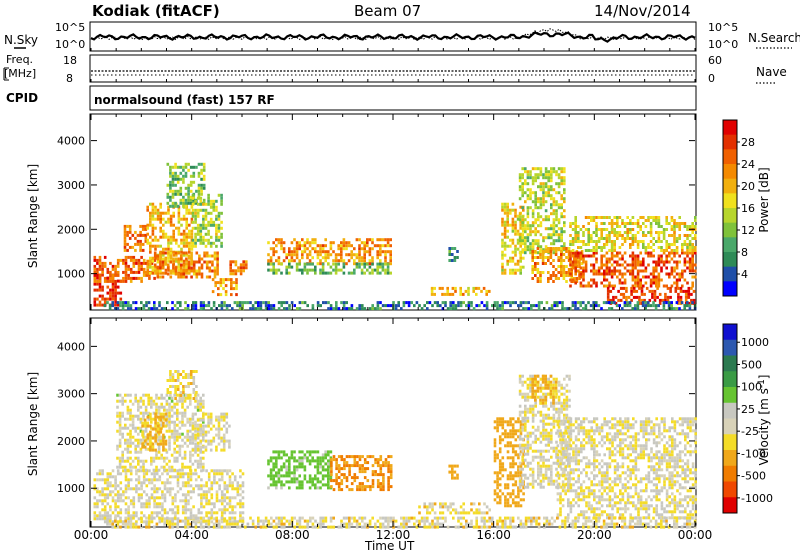  What do you see at coordinates (70, 60) in the screenshot?
I see `freq-tick-high: 18` at bounding box center [70, 60].